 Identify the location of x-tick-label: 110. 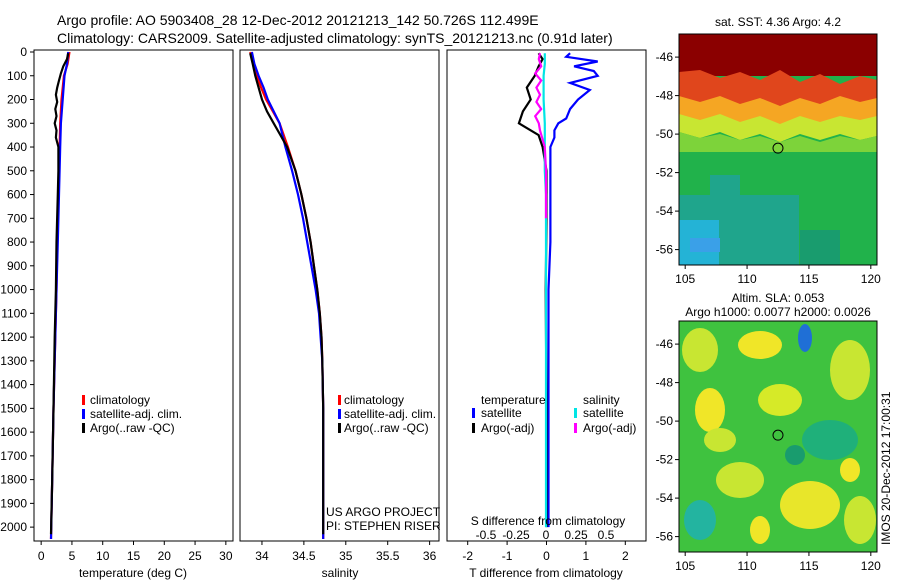
(746, 279).